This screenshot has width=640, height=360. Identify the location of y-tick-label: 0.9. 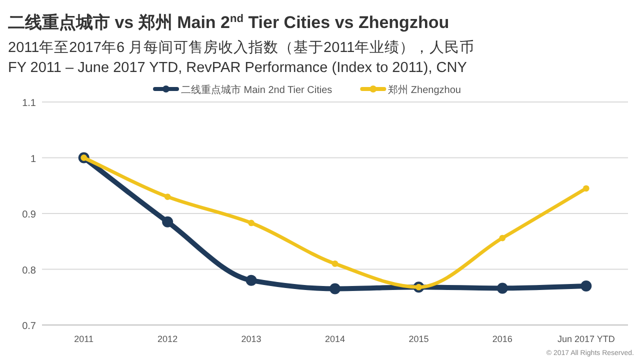
(29, 215).